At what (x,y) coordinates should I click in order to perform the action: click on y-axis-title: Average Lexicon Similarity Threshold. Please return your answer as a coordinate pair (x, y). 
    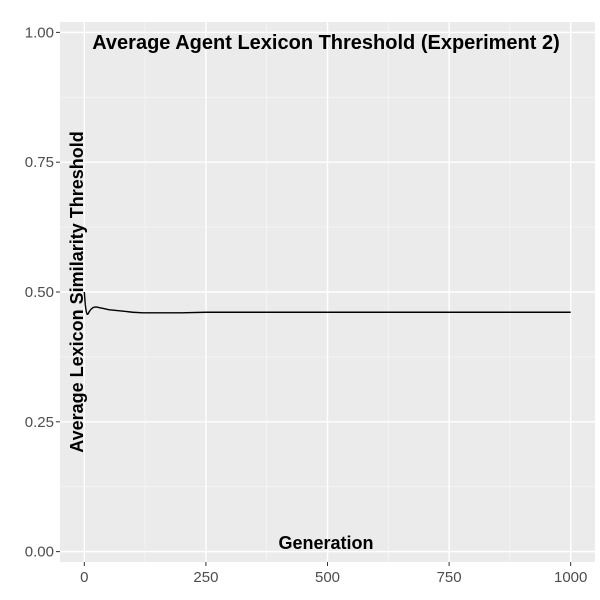
    Looking at the image, I should click on (77, 291).